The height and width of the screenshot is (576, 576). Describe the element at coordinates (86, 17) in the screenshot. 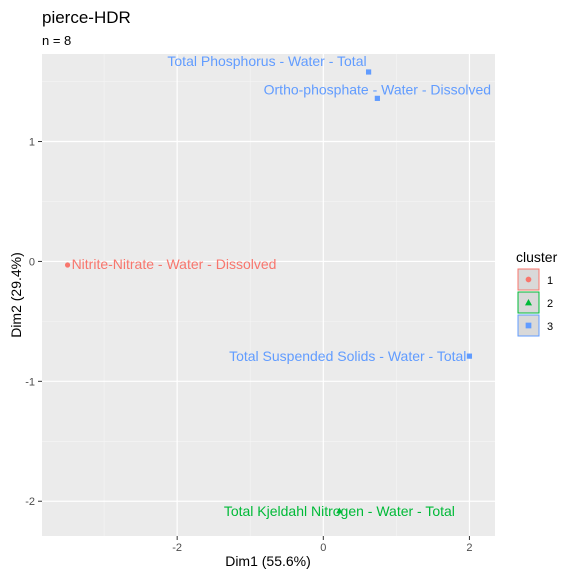

I see `chart-title: pierce-HDR` at that location.